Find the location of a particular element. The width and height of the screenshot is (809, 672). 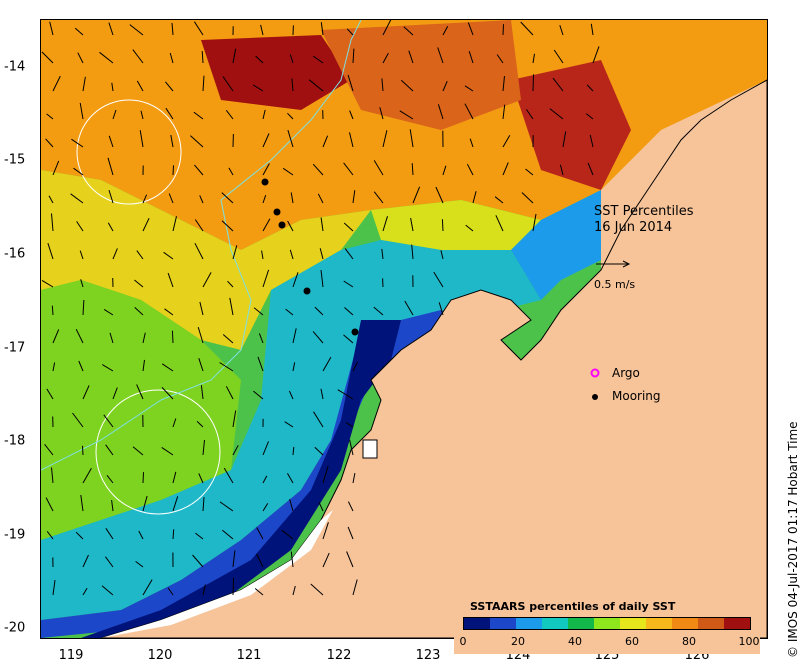

map-date: 16 Jun 2014 is located at coordinates (633, 227).